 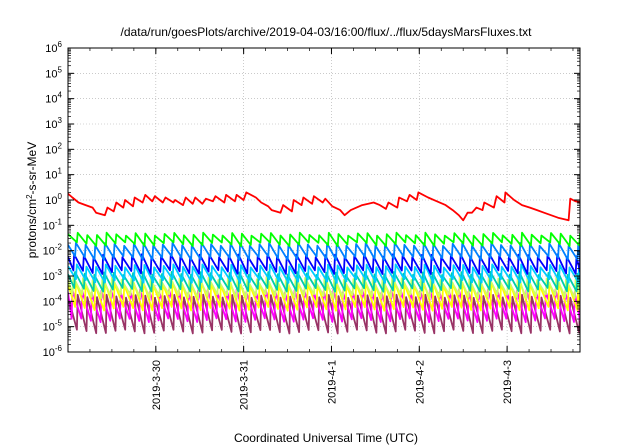 What do you see at coordinates (326, 438) in the screenshot?
I see `x-axis-title: Coordinated Universal Time (UTC)` at bounding box center [326, 438].